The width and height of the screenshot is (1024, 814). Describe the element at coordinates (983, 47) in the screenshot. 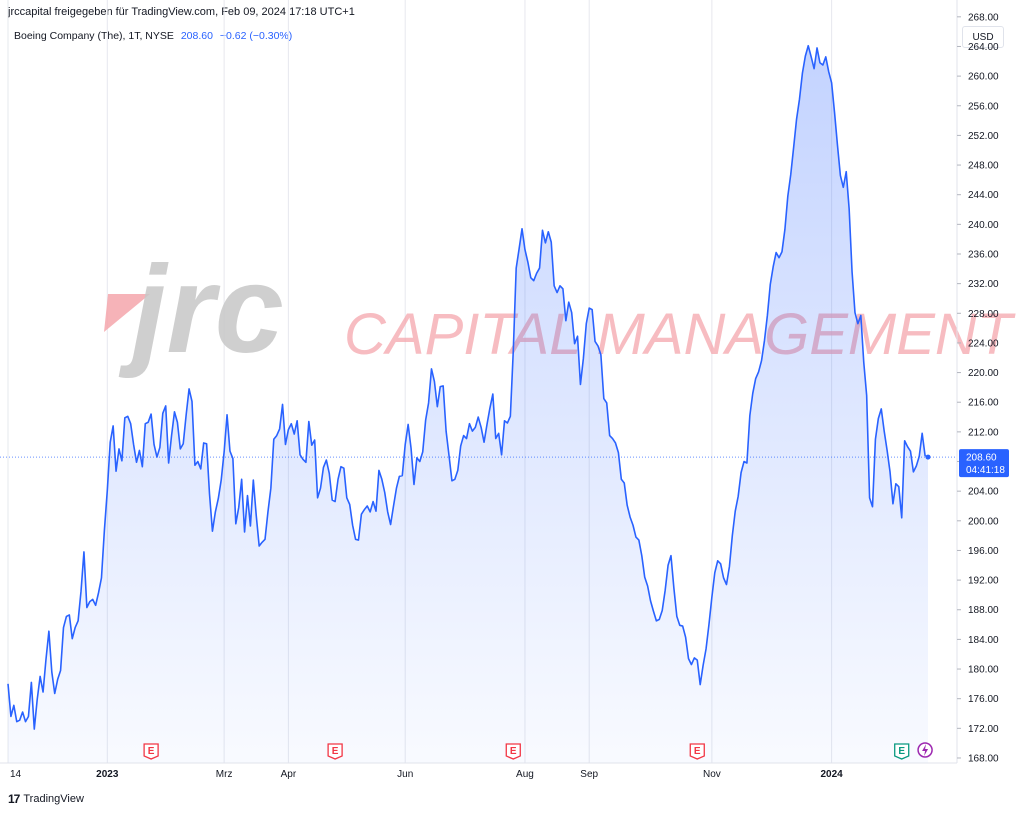

I see `y-tick-label: 264.00` at that location.